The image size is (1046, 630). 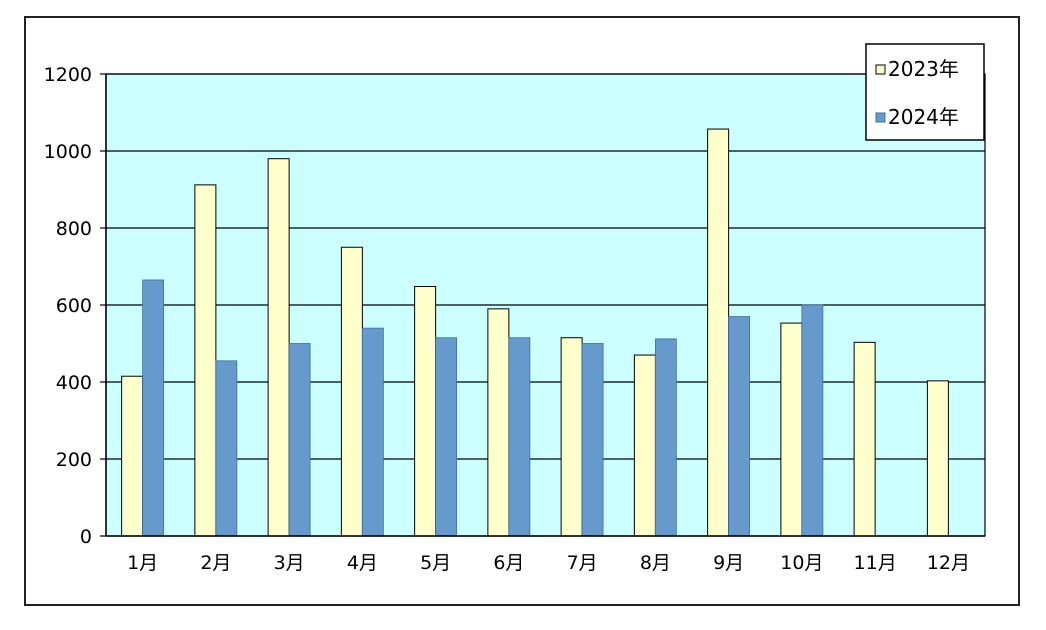 I want to click on legend-swatch-2023, so click(x=880, y=69).